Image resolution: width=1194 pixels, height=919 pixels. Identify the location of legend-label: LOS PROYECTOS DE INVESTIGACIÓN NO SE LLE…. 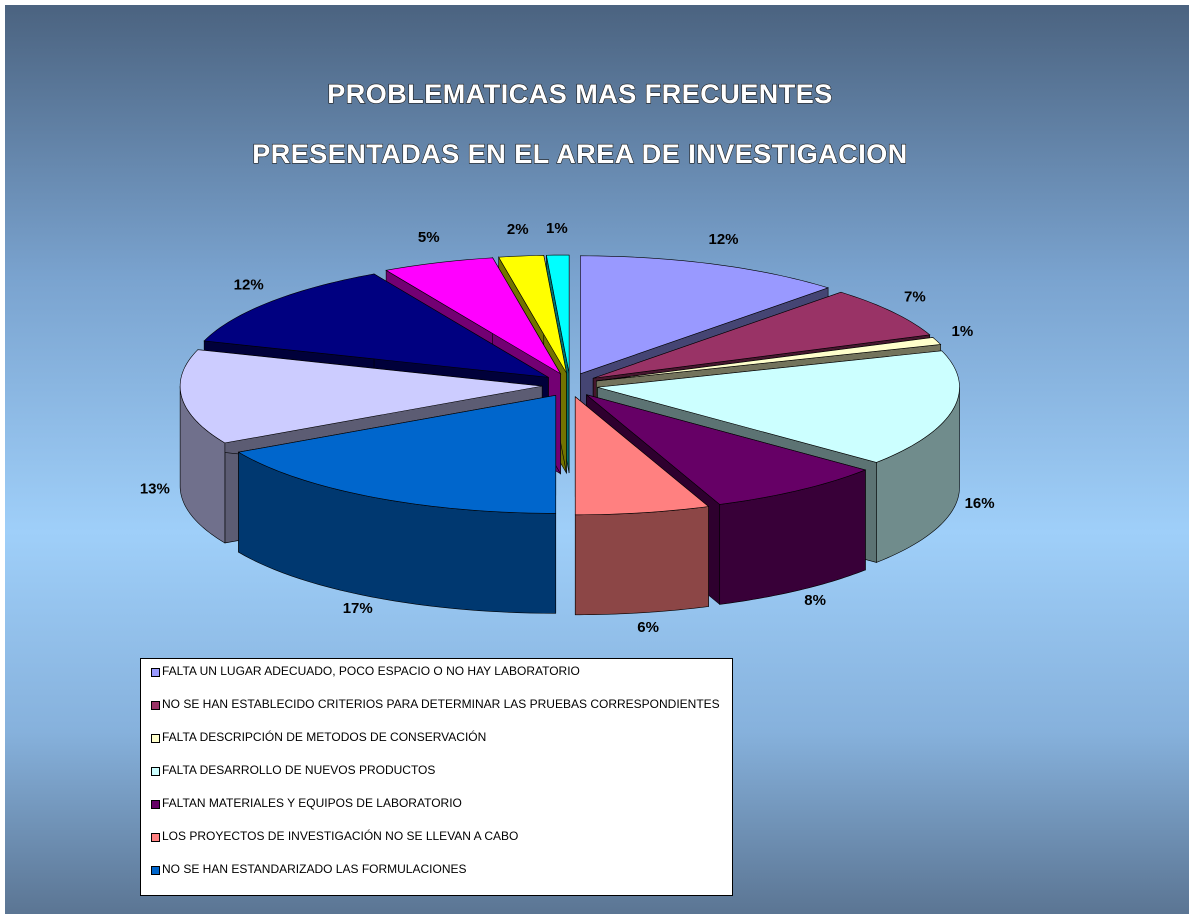
(340, 836).